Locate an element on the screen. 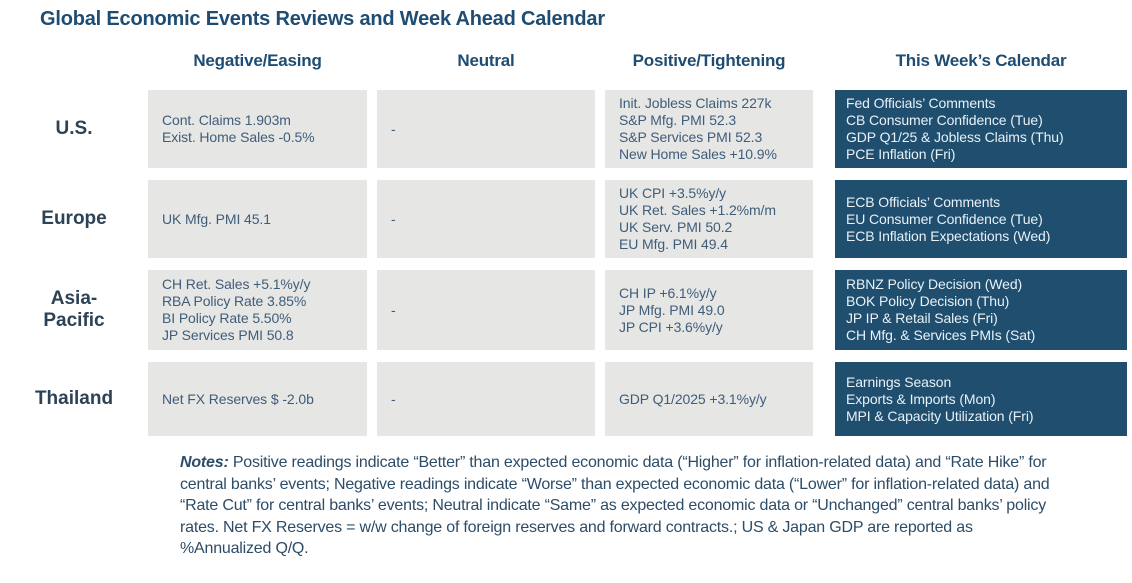 This screenshot has height=583, width=1132. row-label-asia-pacific: Asia- Pacific is located at coordinates (74, 309).